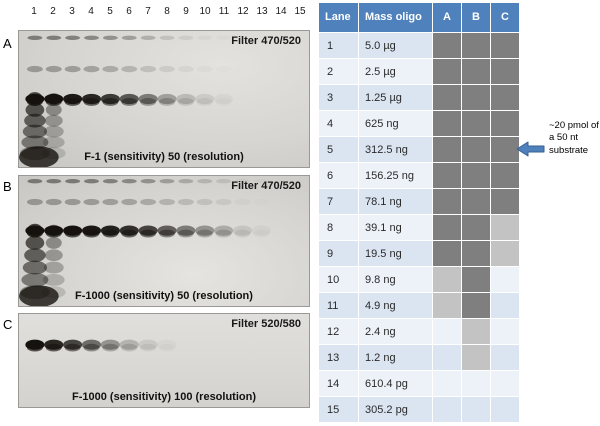  Describe the element at coordinates (395, 253) in the screenshot. I see `mass-cell: 19.5 ng` at that location.